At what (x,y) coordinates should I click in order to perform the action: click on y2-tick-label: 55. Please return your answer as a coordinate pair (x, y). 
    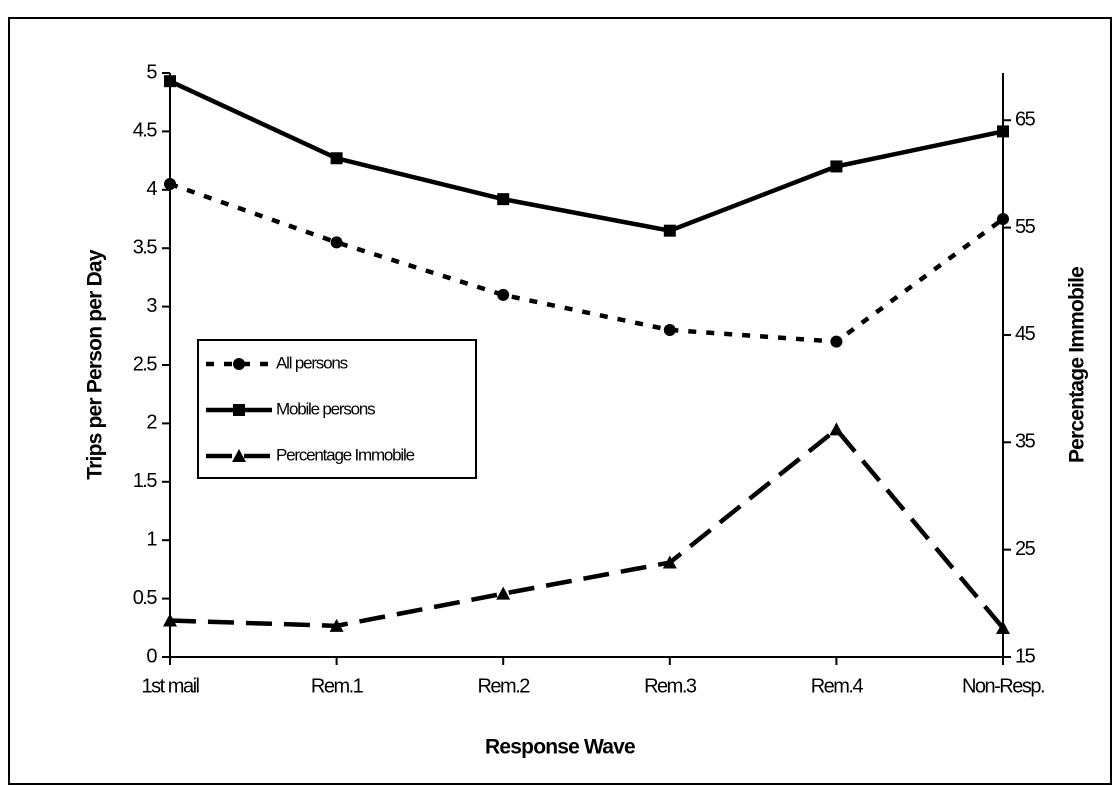
    Looking at the image, I should click on (1025, 227).